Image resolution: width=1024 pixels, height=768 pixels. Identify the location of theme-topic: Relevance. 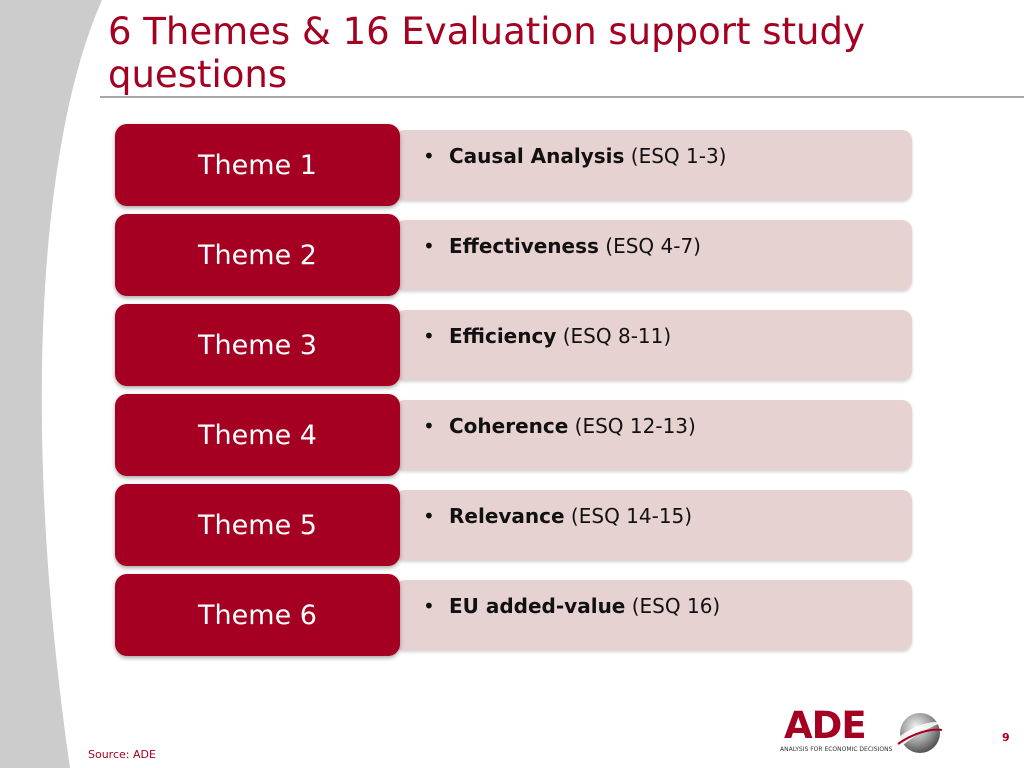
(507, 516).